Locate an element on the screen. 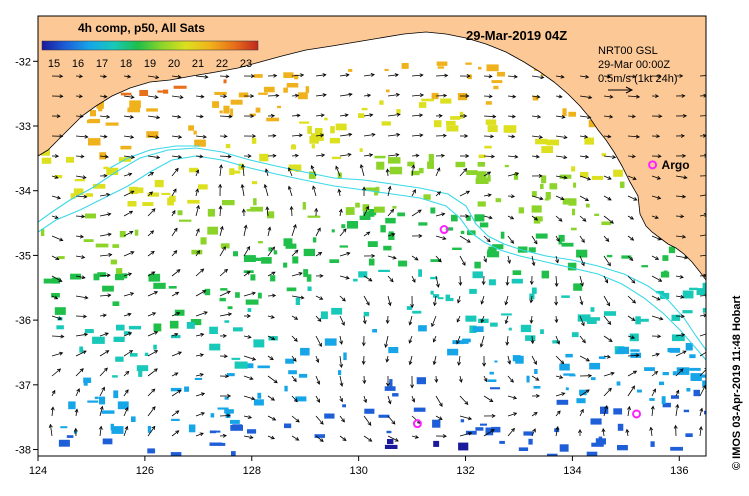 The width and height of the screenshot is (749, 496). x-tick-label-136: 136 is located at coordinates (679, 471).